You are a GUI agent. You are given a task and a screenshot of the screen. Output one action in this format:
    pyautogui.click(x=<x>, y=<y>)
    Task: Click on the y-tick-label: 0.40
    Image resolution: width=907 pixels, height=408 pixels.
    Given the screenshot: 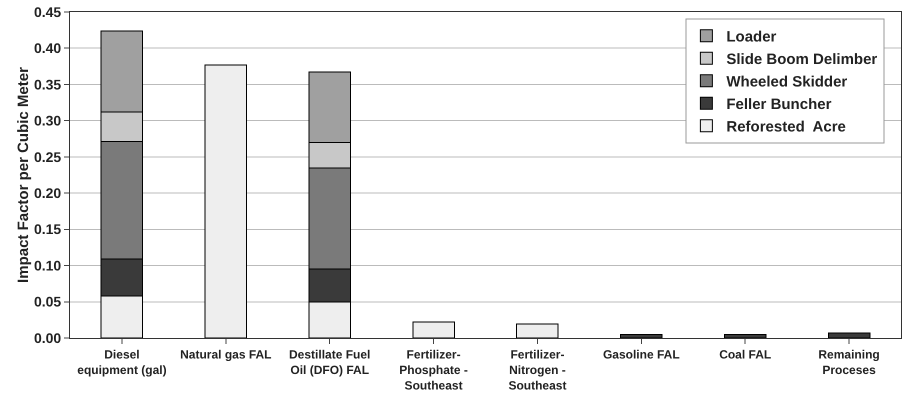 What is the action you would take?
    pyautogui.click(x=48, y=48)
    